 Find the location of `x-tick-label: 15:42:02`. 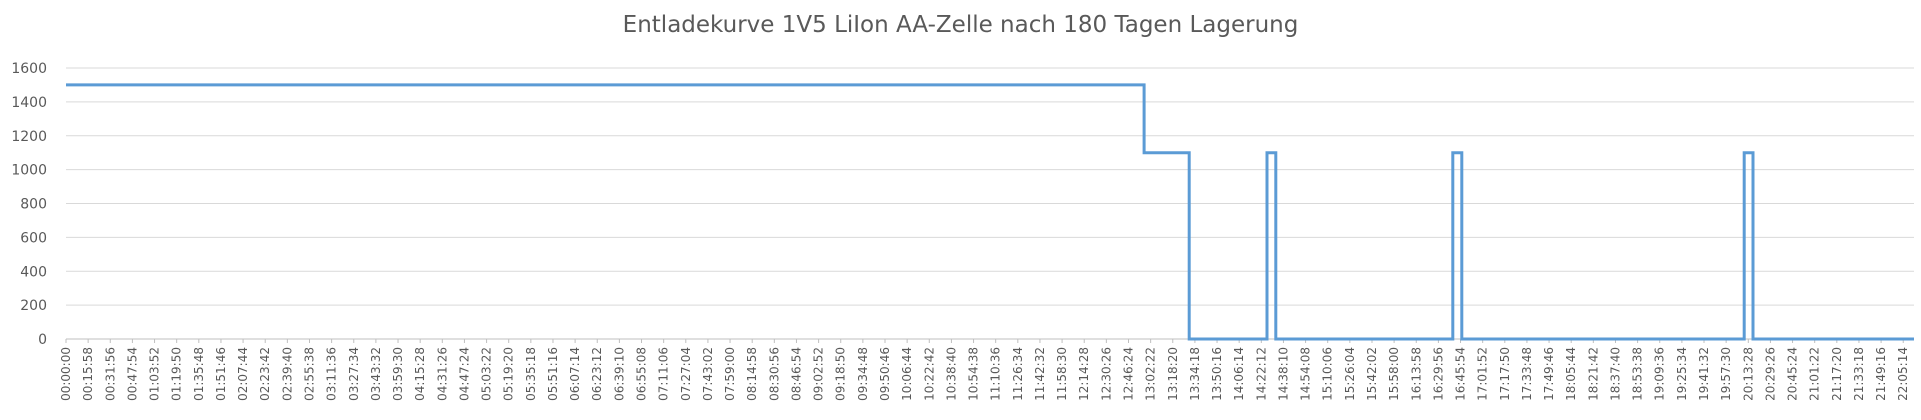

x-tick-label: 15:42:02 is located at coordinates (1372, 374).